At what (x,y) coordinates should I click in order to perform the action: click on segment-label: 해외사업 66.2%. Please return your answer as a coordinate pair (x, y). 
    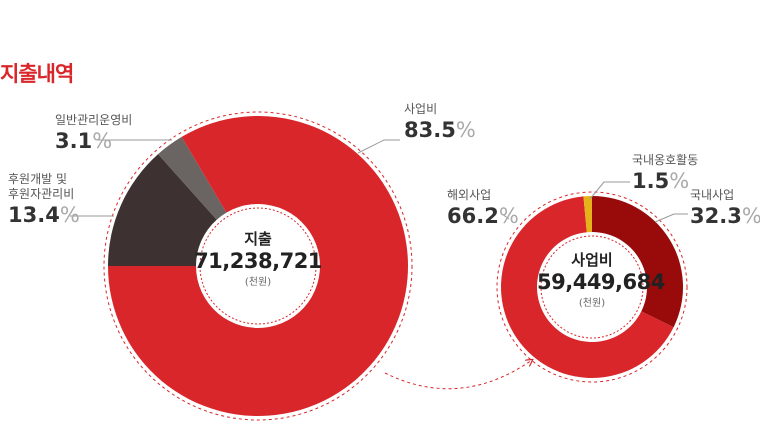
    Looking at the image, I should click on (483, 208).